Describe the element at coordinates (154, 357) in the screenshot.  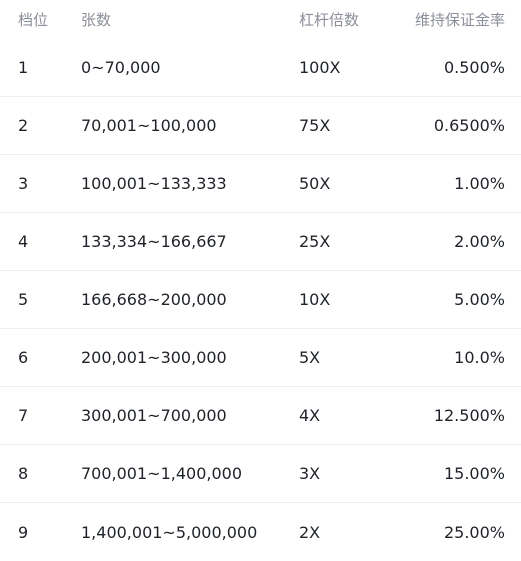
I see `cell-quantity: 200,001~300,000` at that location.